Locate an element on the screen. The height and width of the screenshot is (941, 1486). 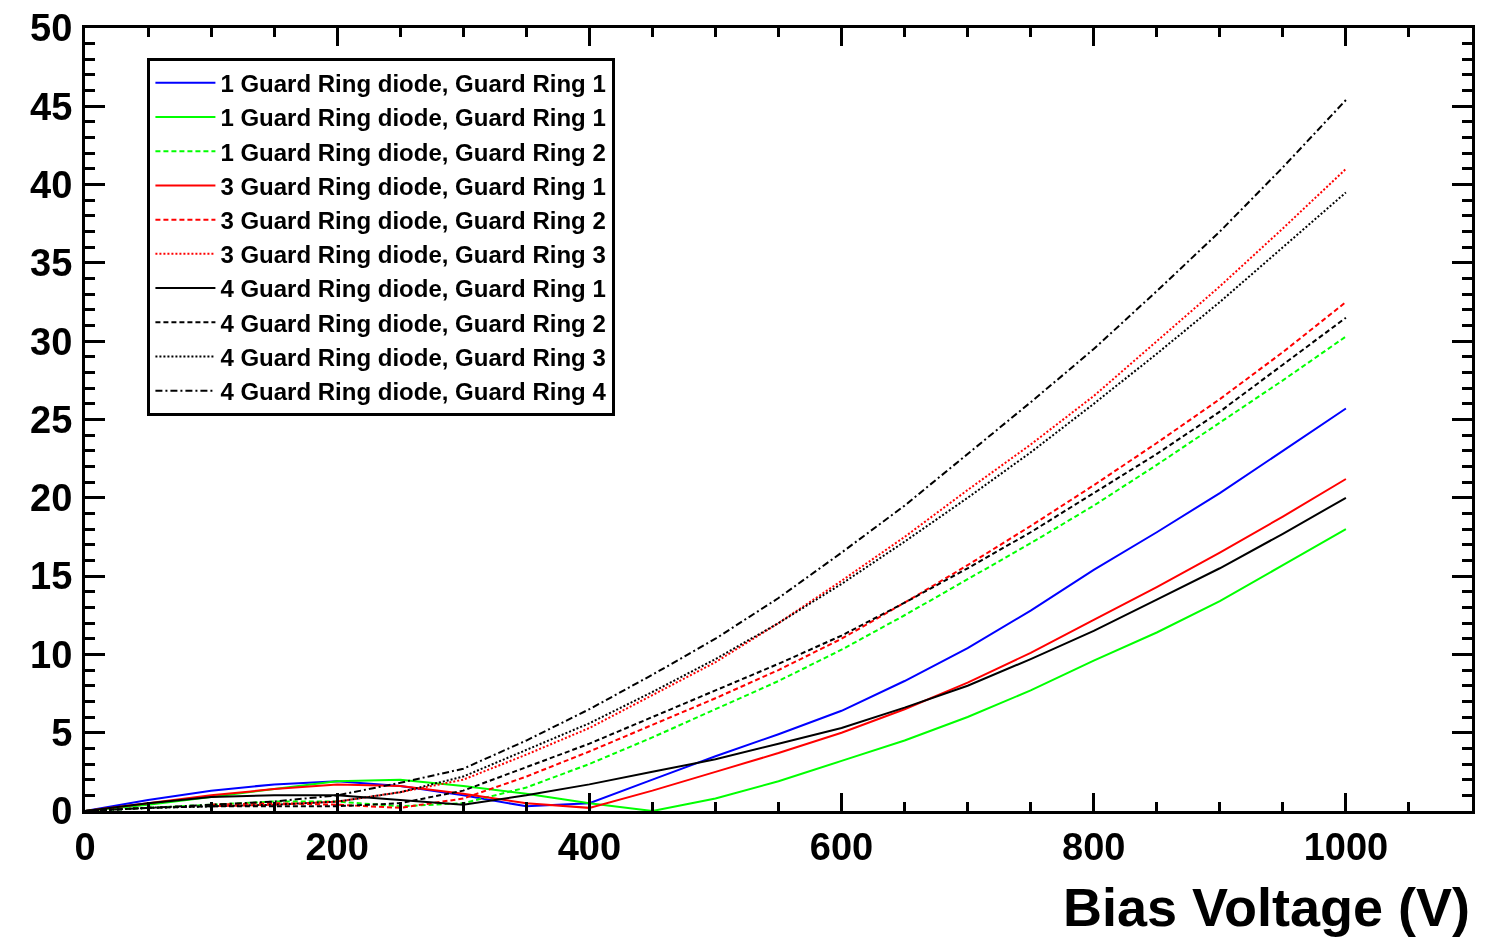
x-tick-label: 1000 is located at coordinates (1346, 846).